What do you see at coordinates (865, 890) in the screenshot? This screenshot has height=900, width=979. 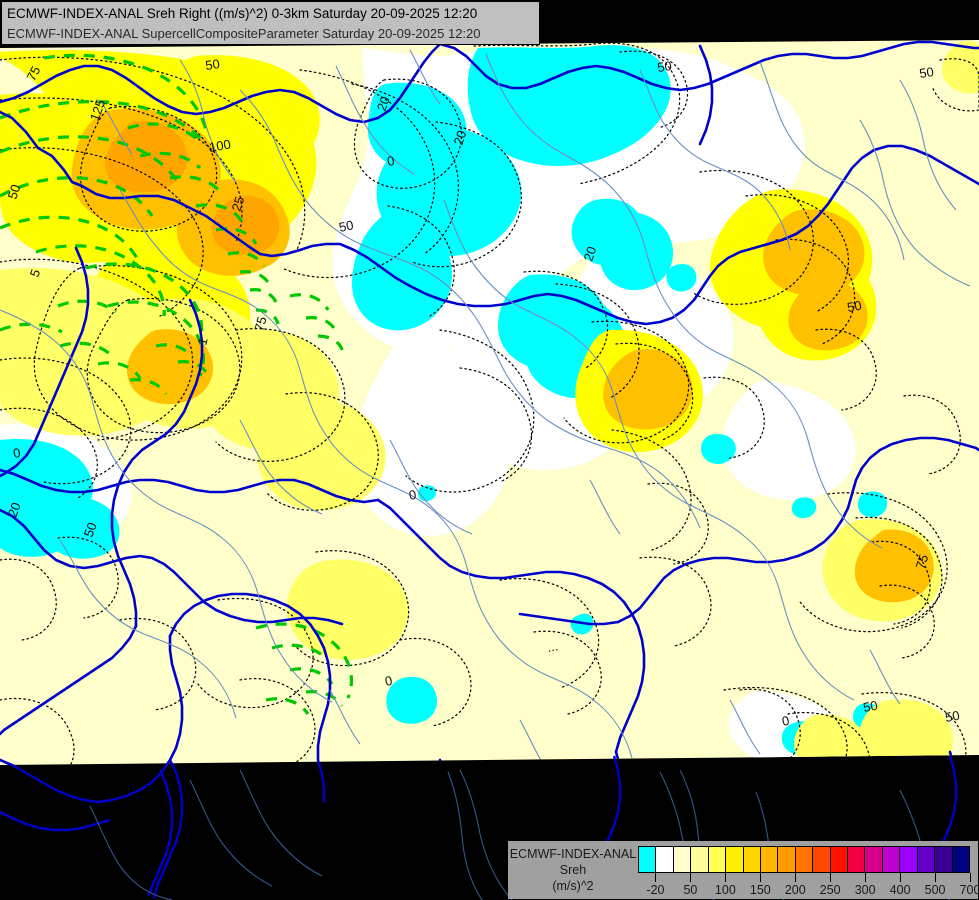 I see `colorbar-tick-label: 300` at bounding box center [865, 890].